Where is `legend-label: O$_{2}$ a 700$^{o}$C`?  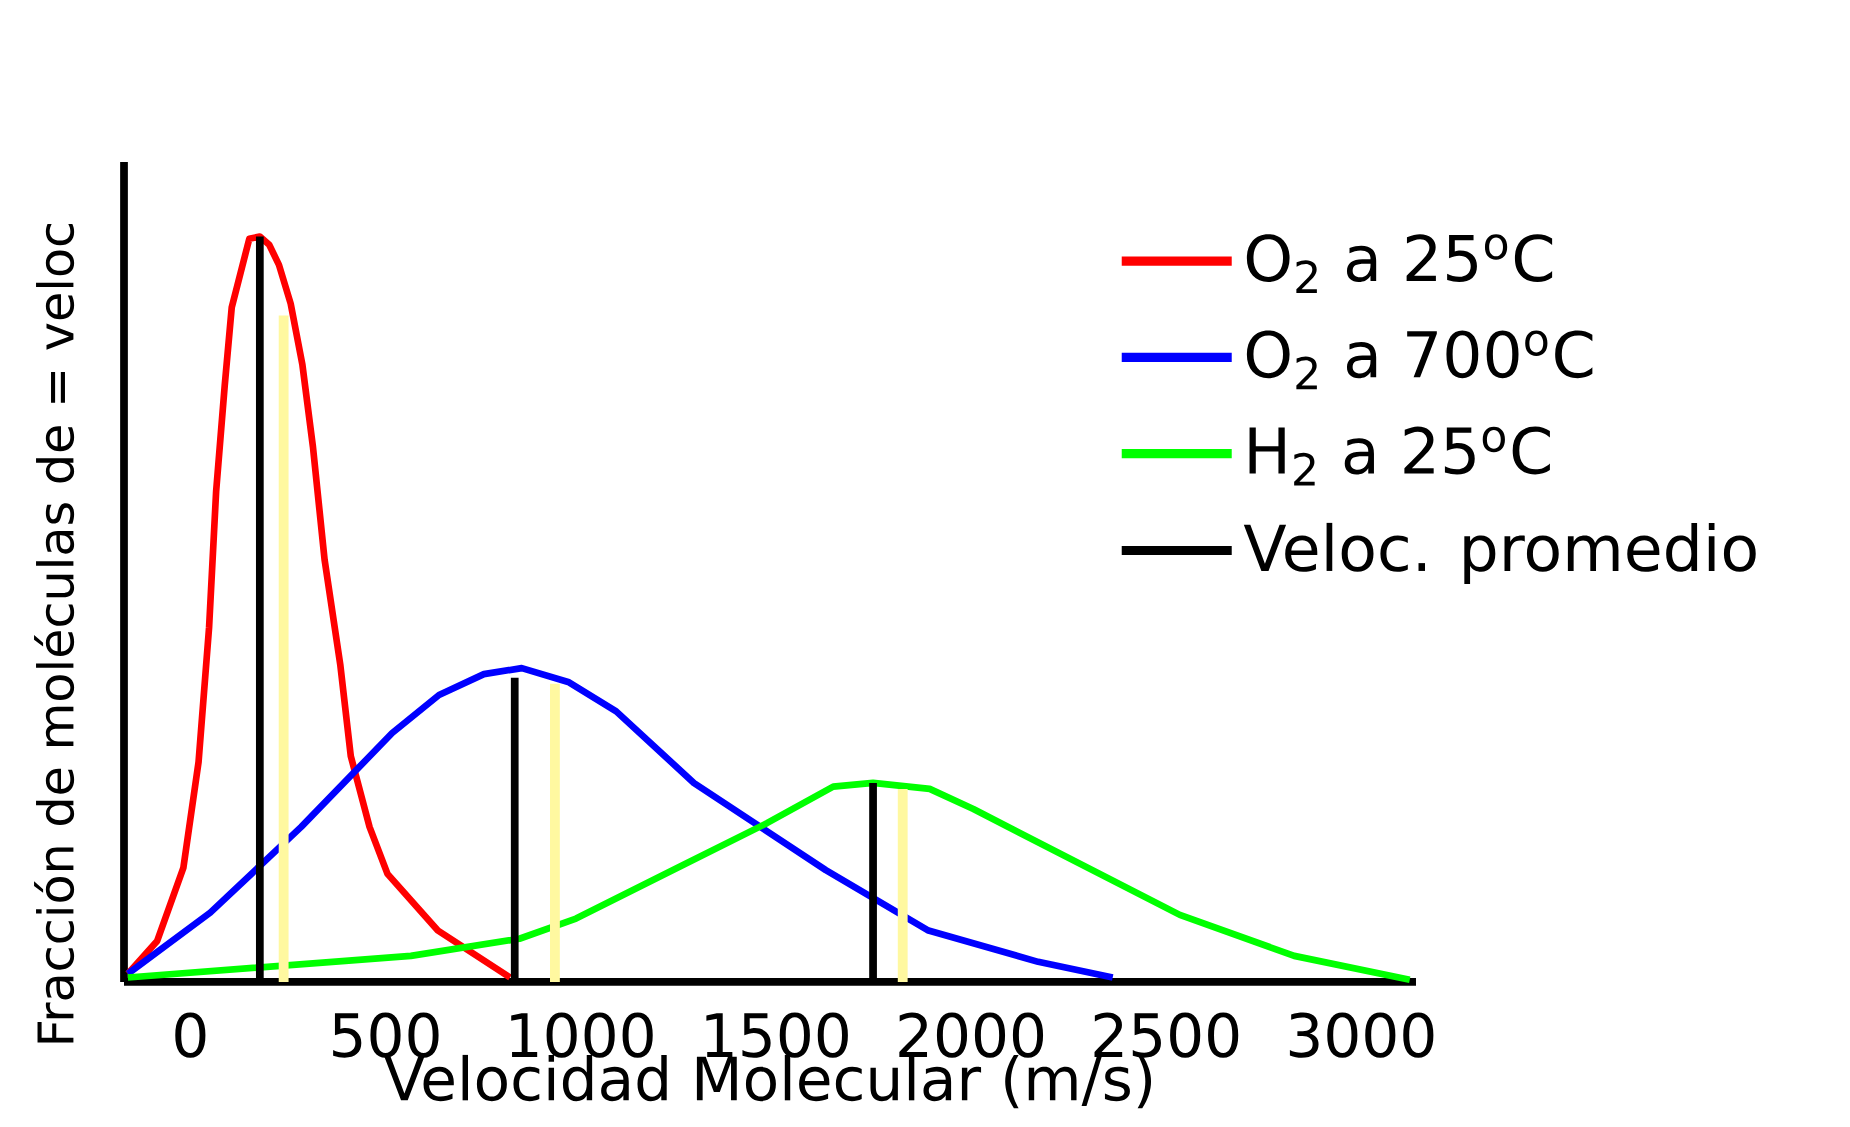
legend-label: O$_{2}$ a 700$^{o}$C is located at coordinates (1419, 360).